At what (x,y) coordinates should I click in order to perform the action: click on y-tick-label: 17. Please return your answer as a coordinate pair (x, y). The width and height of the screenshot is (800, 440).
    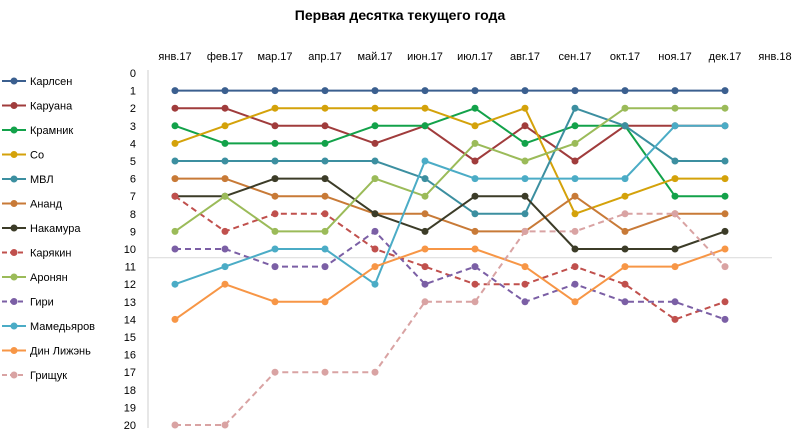
    Looking at the image, I should click on (130, 373).